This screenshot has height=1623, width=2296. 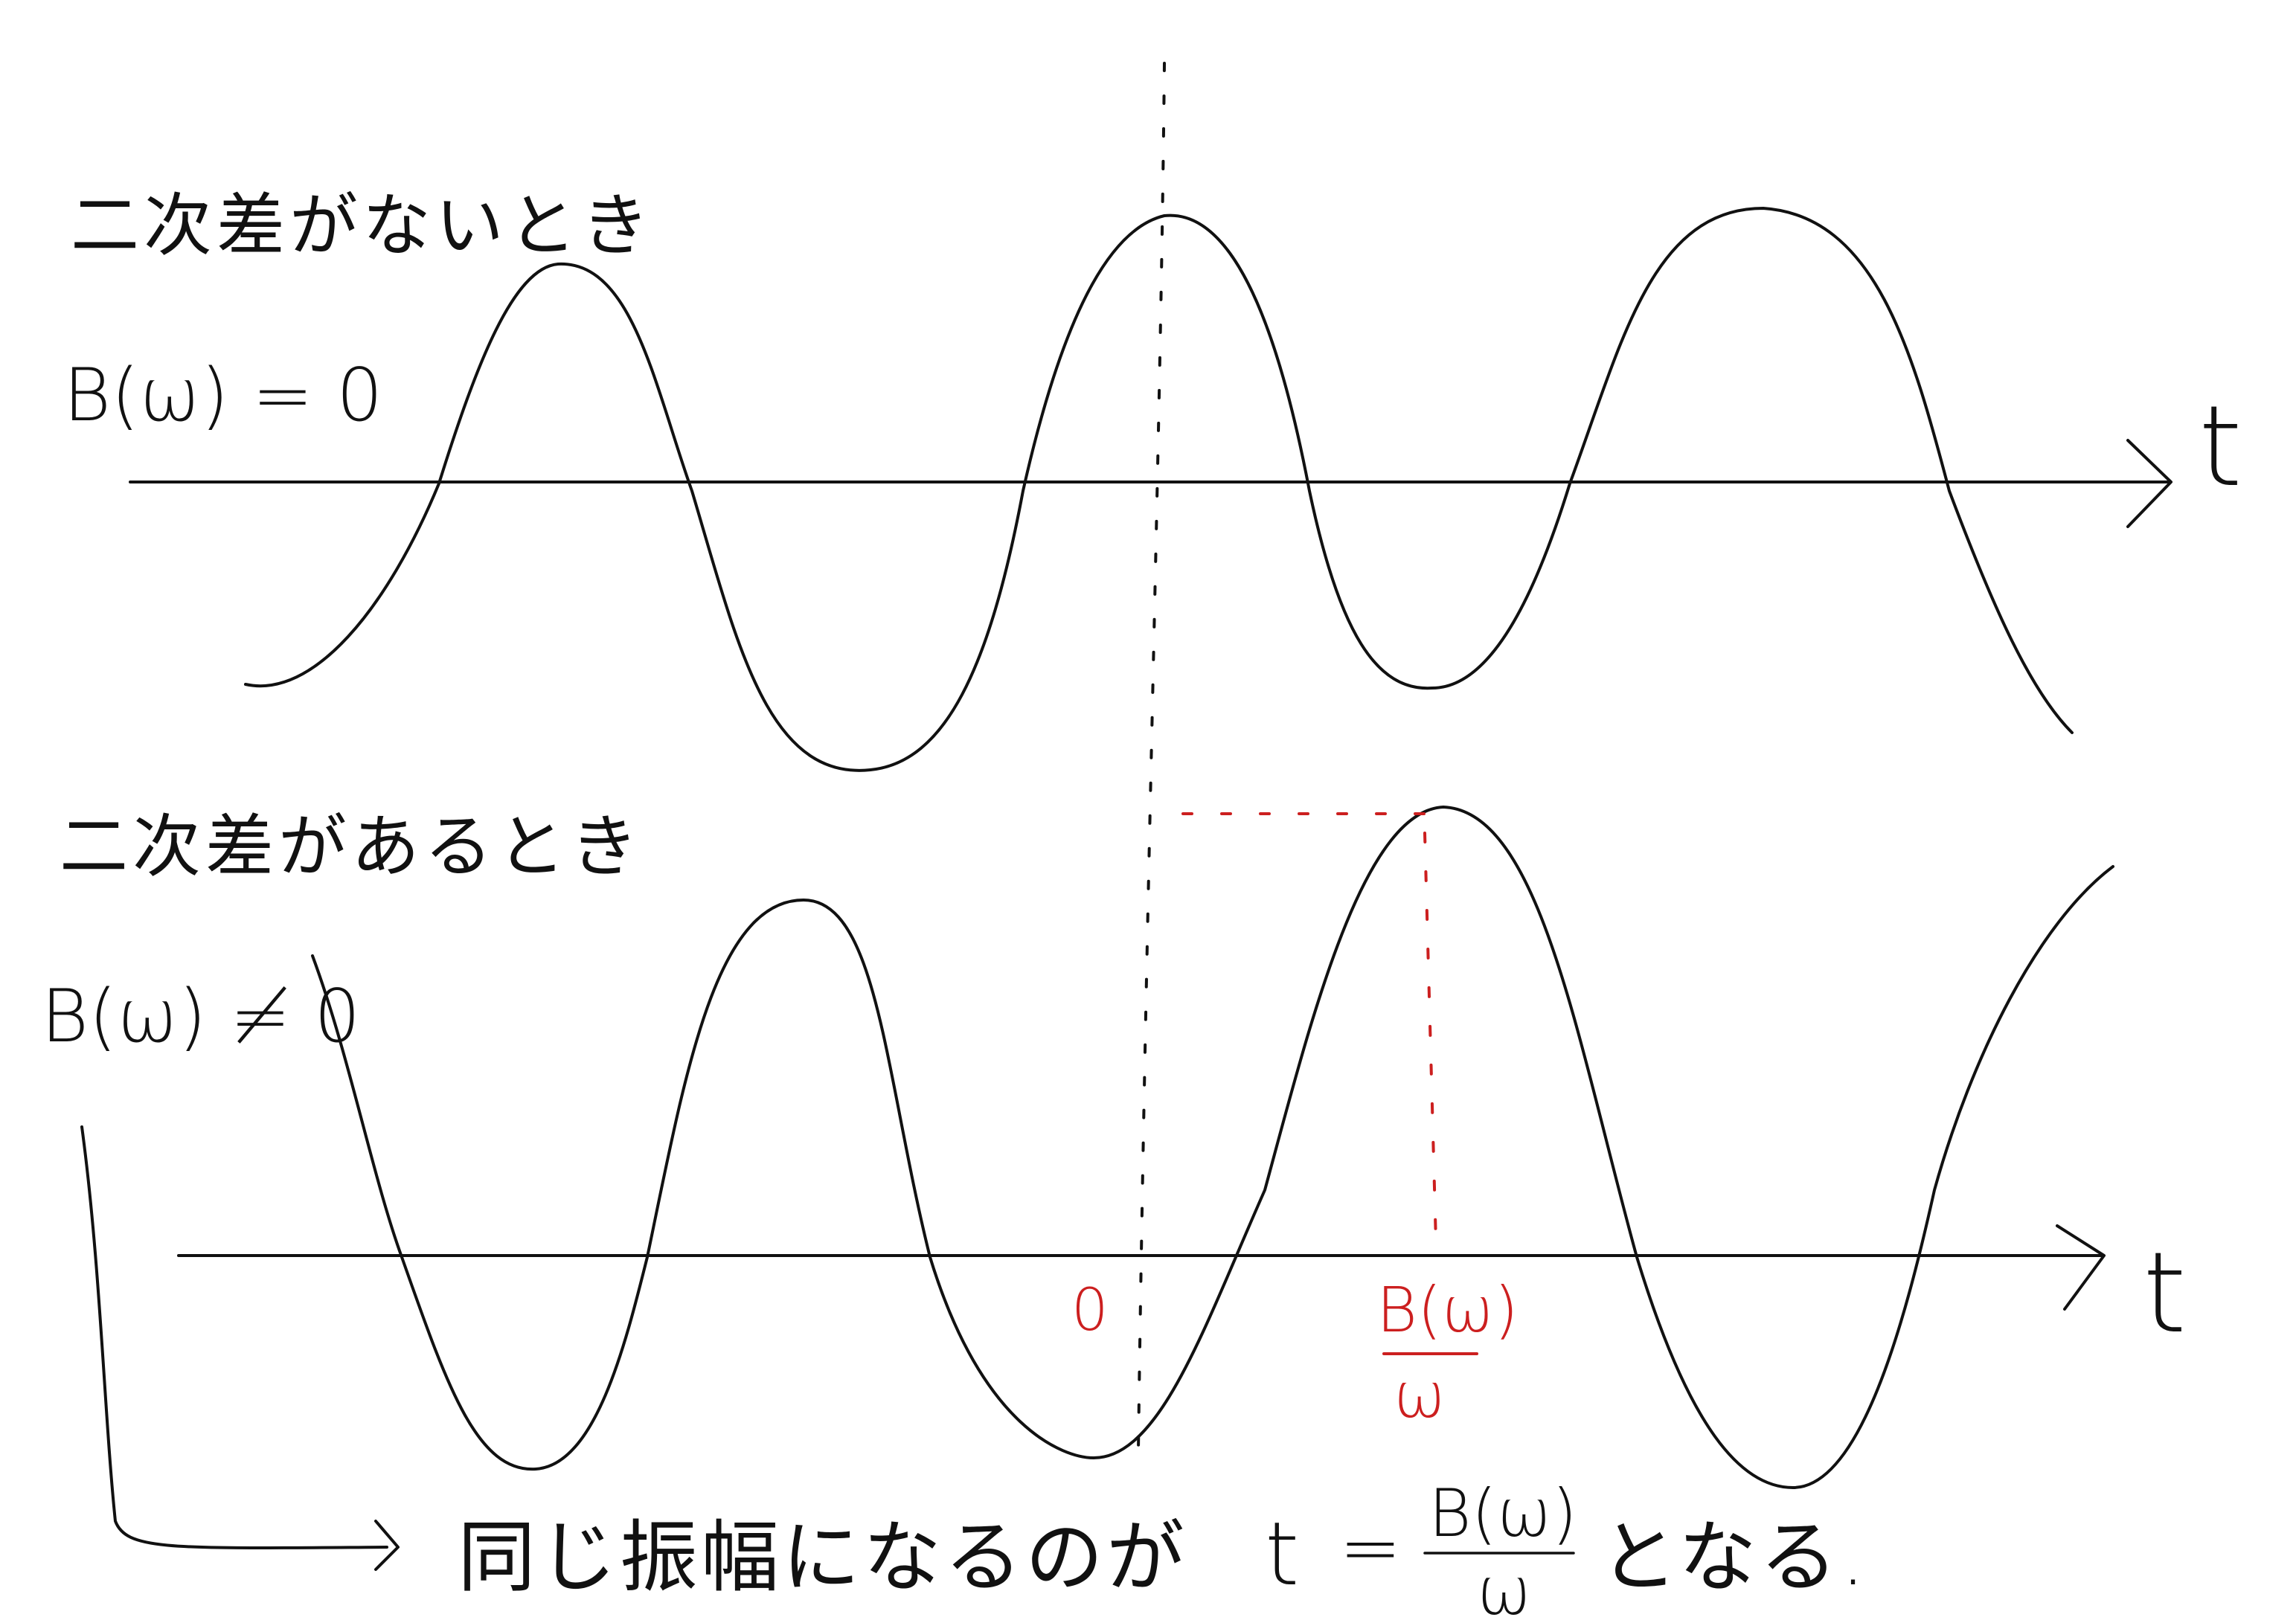 I want to click on bottom-panel-condition: B(ω) ≠ 0, so click(x=200, y=1016).